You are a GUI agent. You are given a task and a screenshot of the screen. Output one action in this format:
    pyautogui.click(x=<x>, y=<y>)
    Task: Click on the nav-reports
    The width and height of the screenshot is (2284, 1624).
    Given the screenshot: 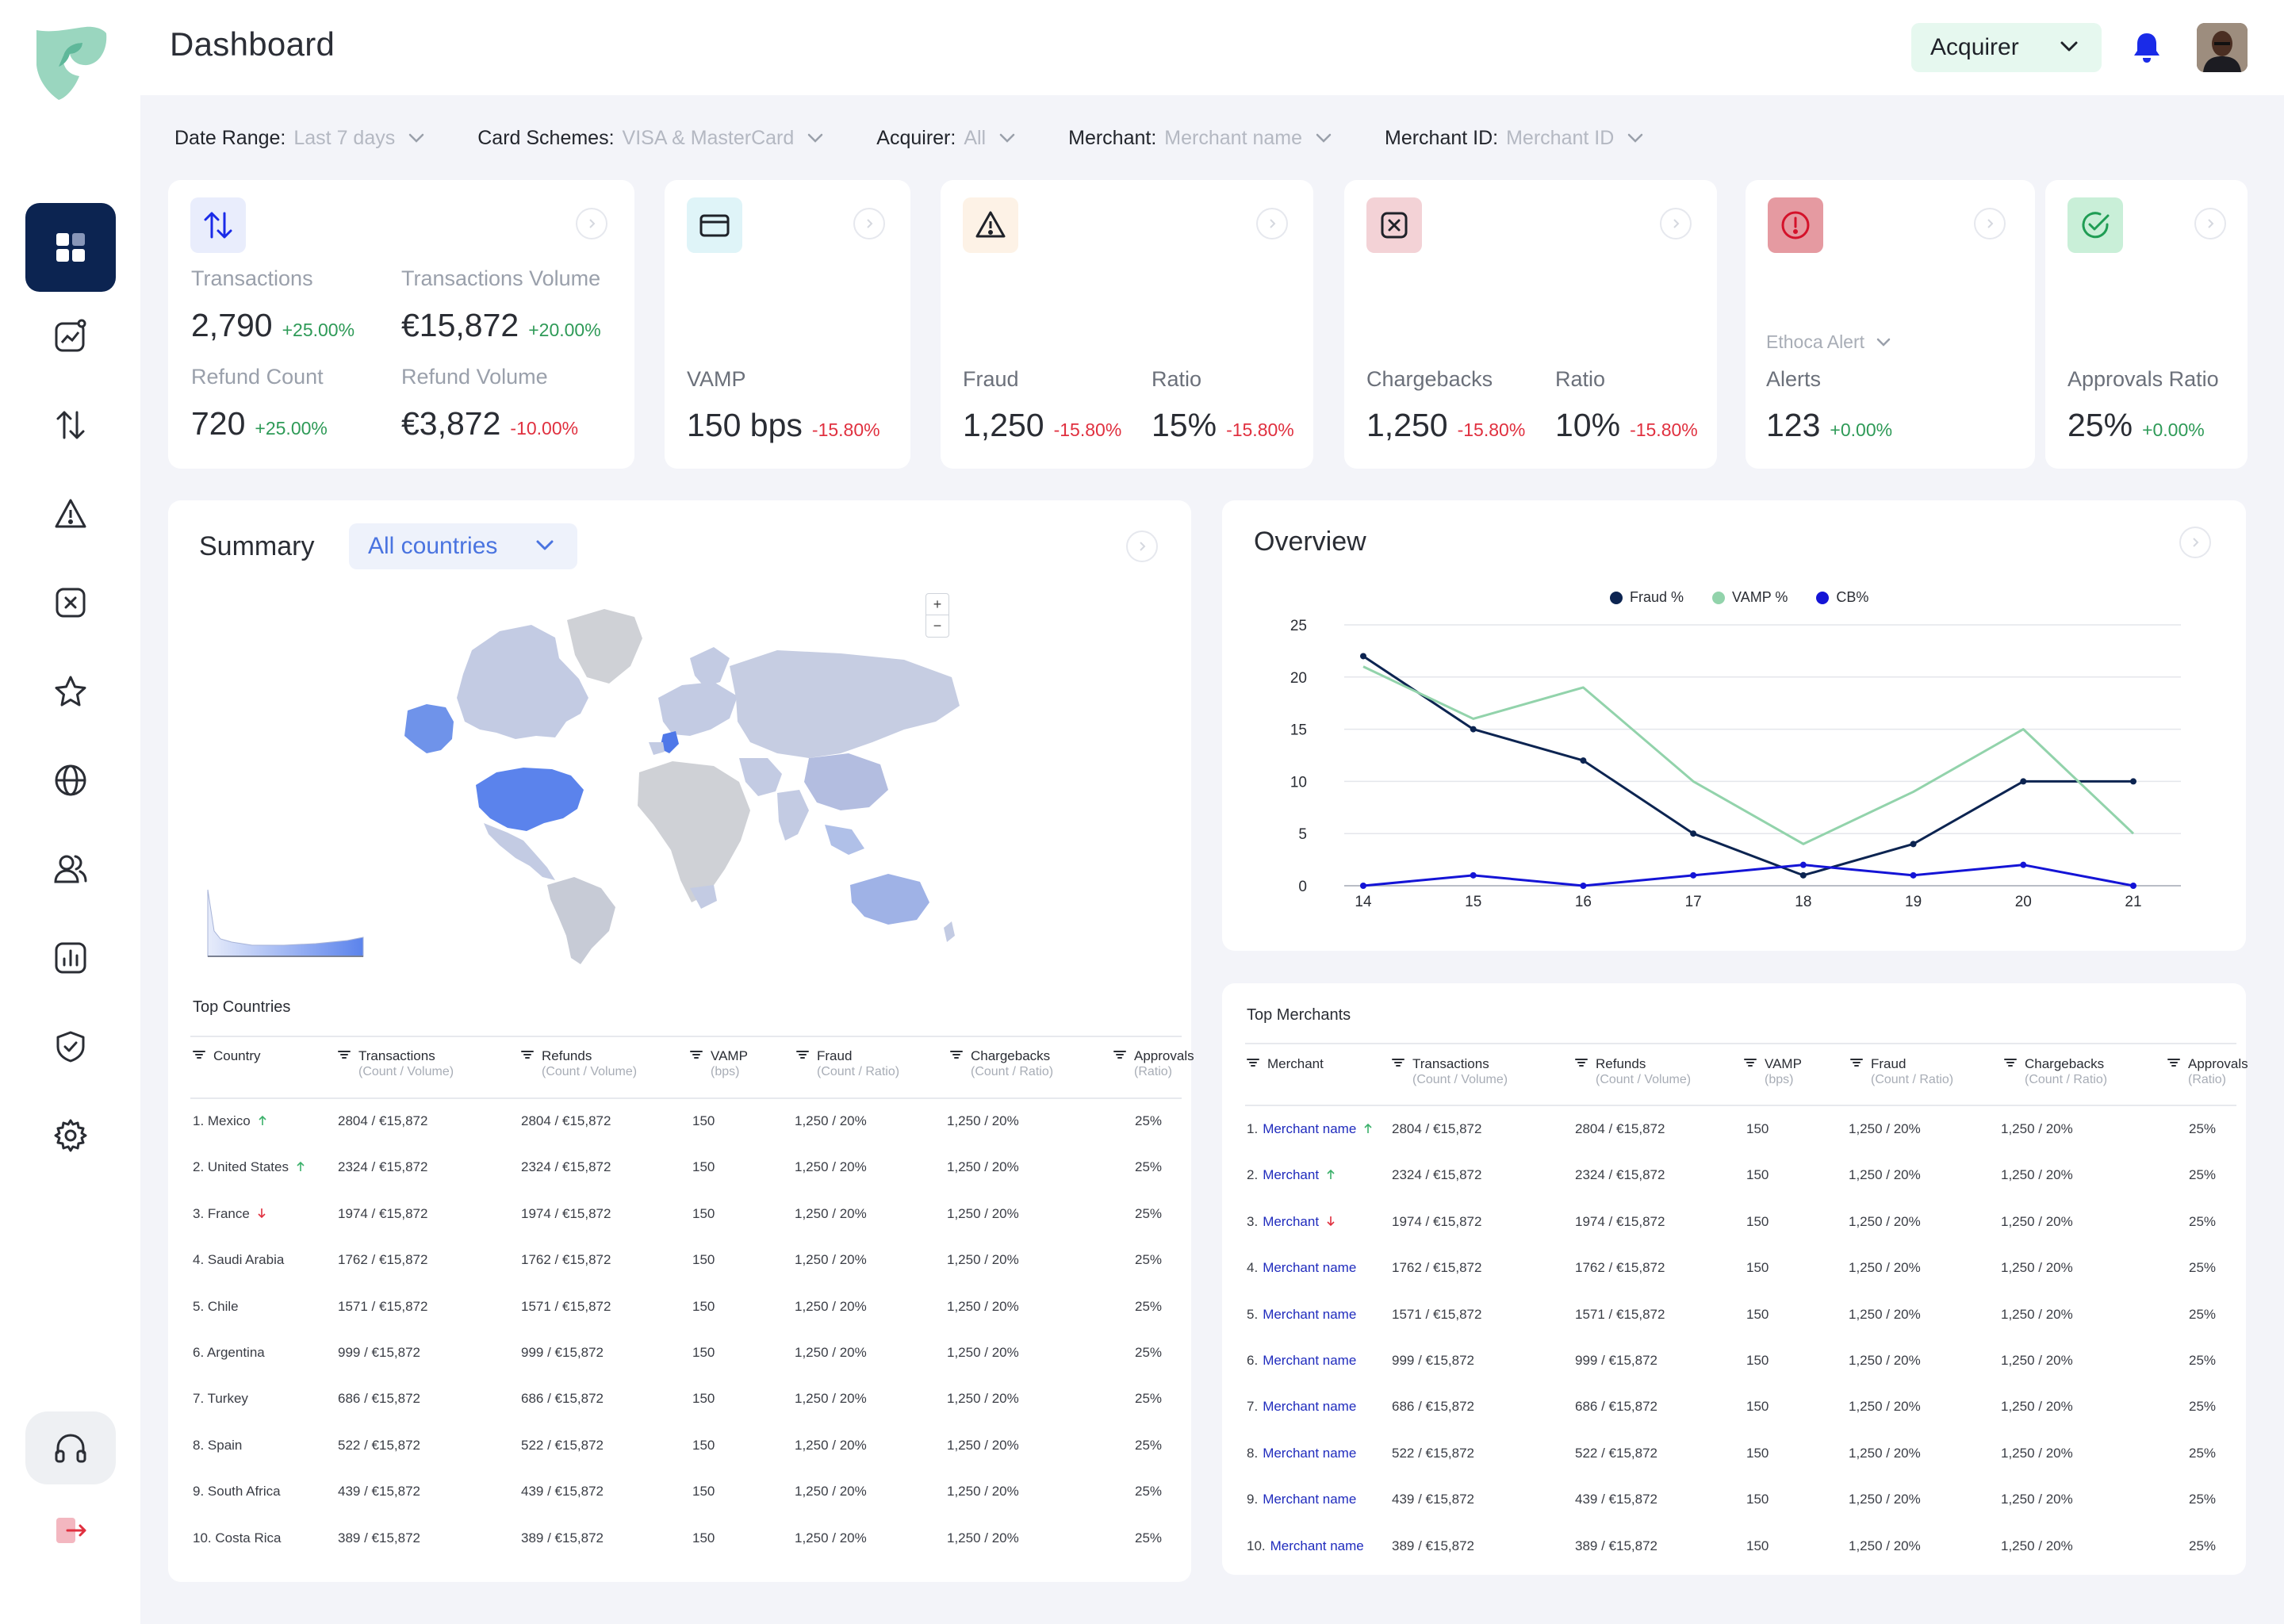 What is the action you would take?
    pyautogui.click(x=70, y=958)
    